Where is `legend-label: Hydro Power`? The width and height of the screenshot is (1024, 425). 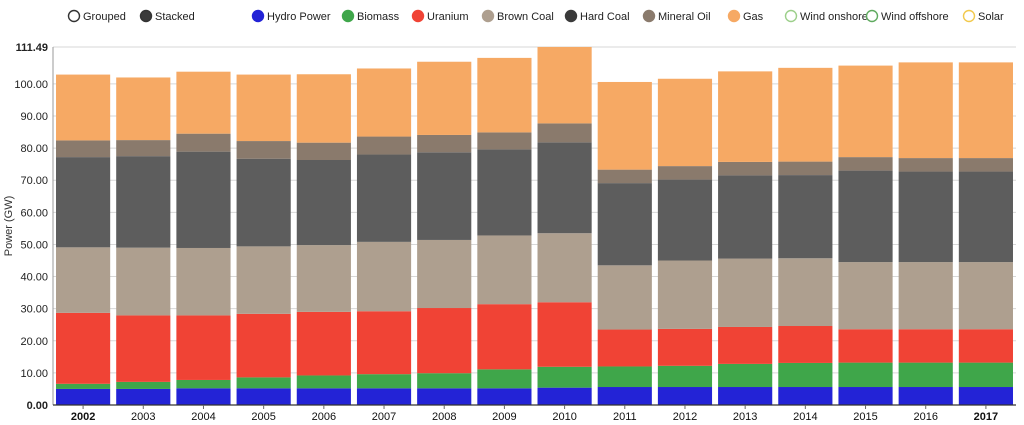 legend-label: Hydro Power is located at coordinates (299, 17).